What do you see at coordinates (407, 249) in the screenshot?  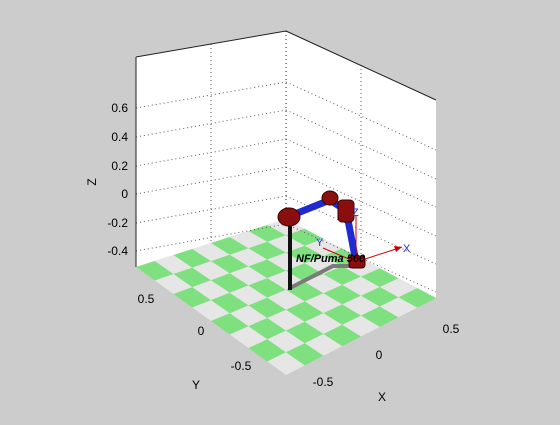 I see `tool-frame-x-label: X` at bounding box center [407, 249].